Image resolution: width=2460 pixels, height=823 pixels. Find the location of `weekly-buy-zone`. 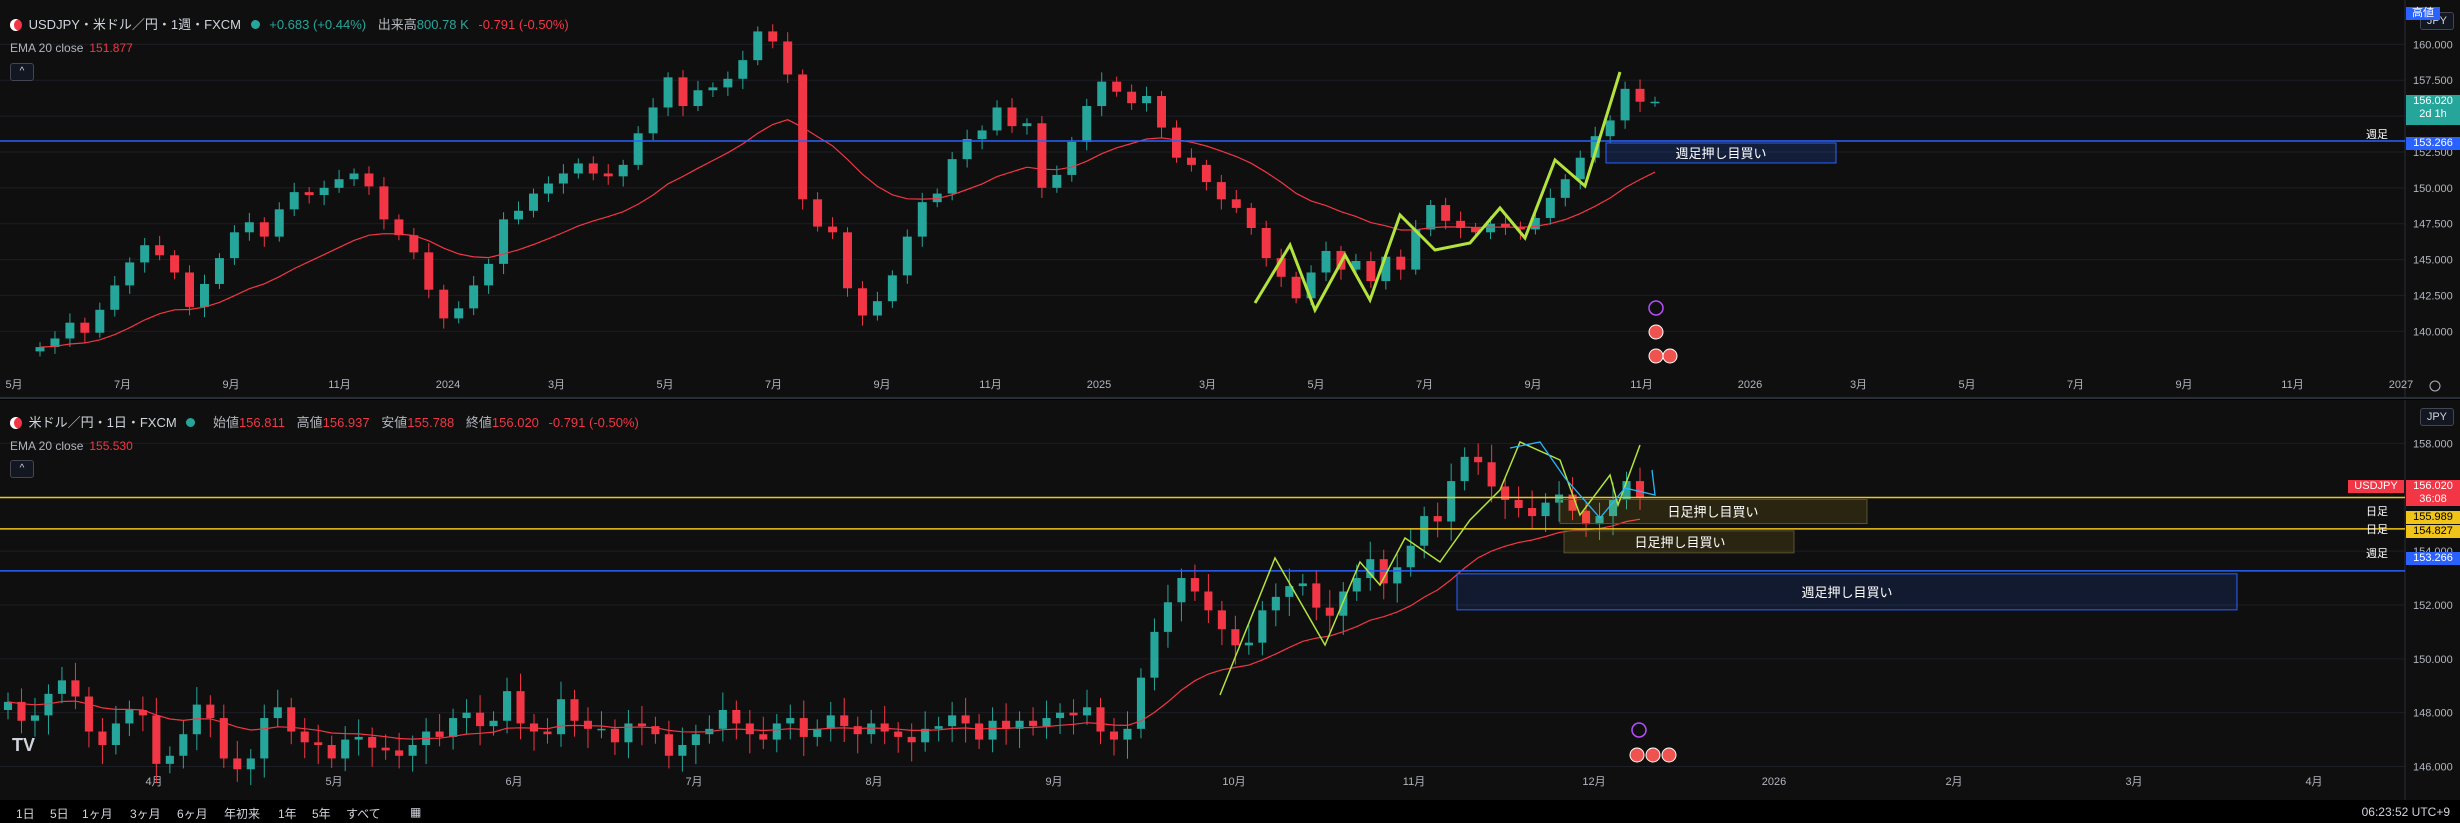

weekly-buy-zone is located at coordinates (1847, 592).